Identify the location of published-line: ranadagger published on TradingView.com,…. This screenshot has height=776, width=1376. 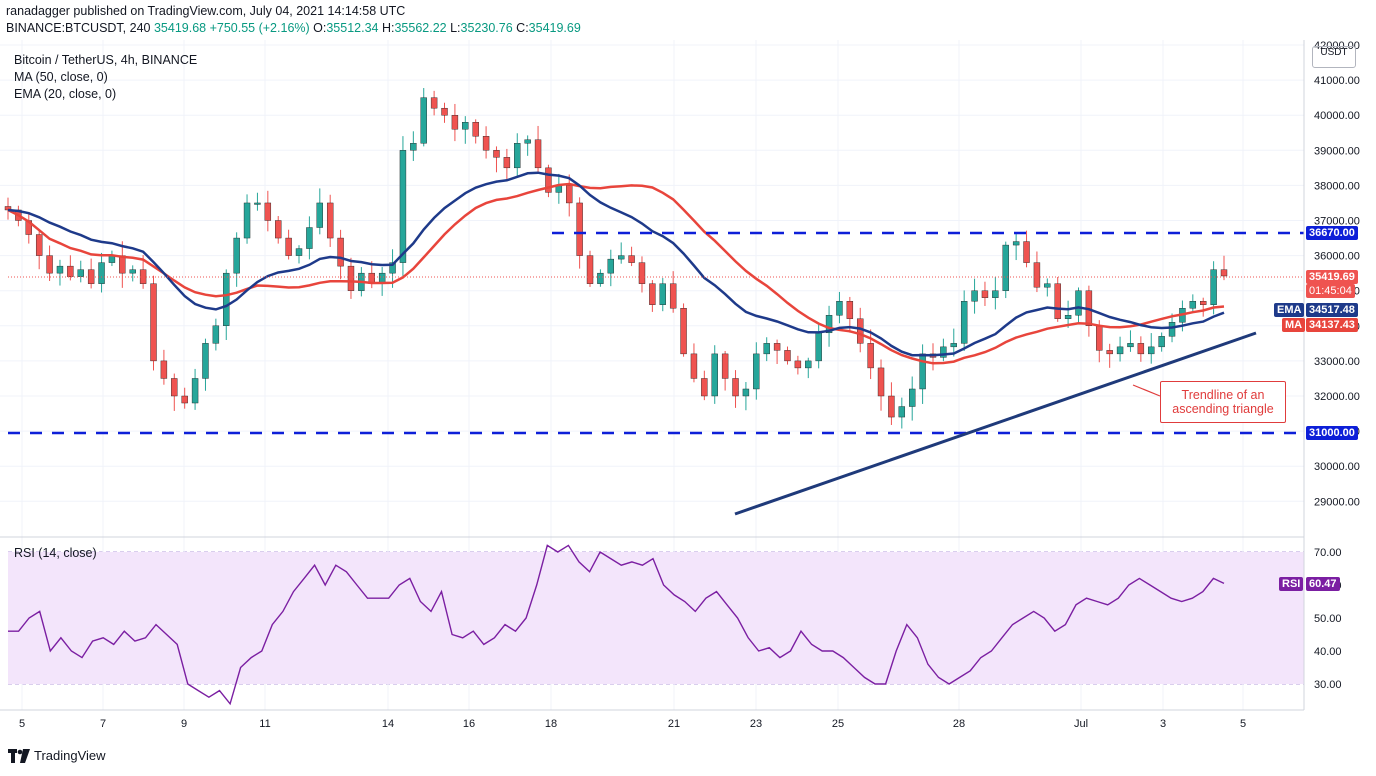
(206, 11).